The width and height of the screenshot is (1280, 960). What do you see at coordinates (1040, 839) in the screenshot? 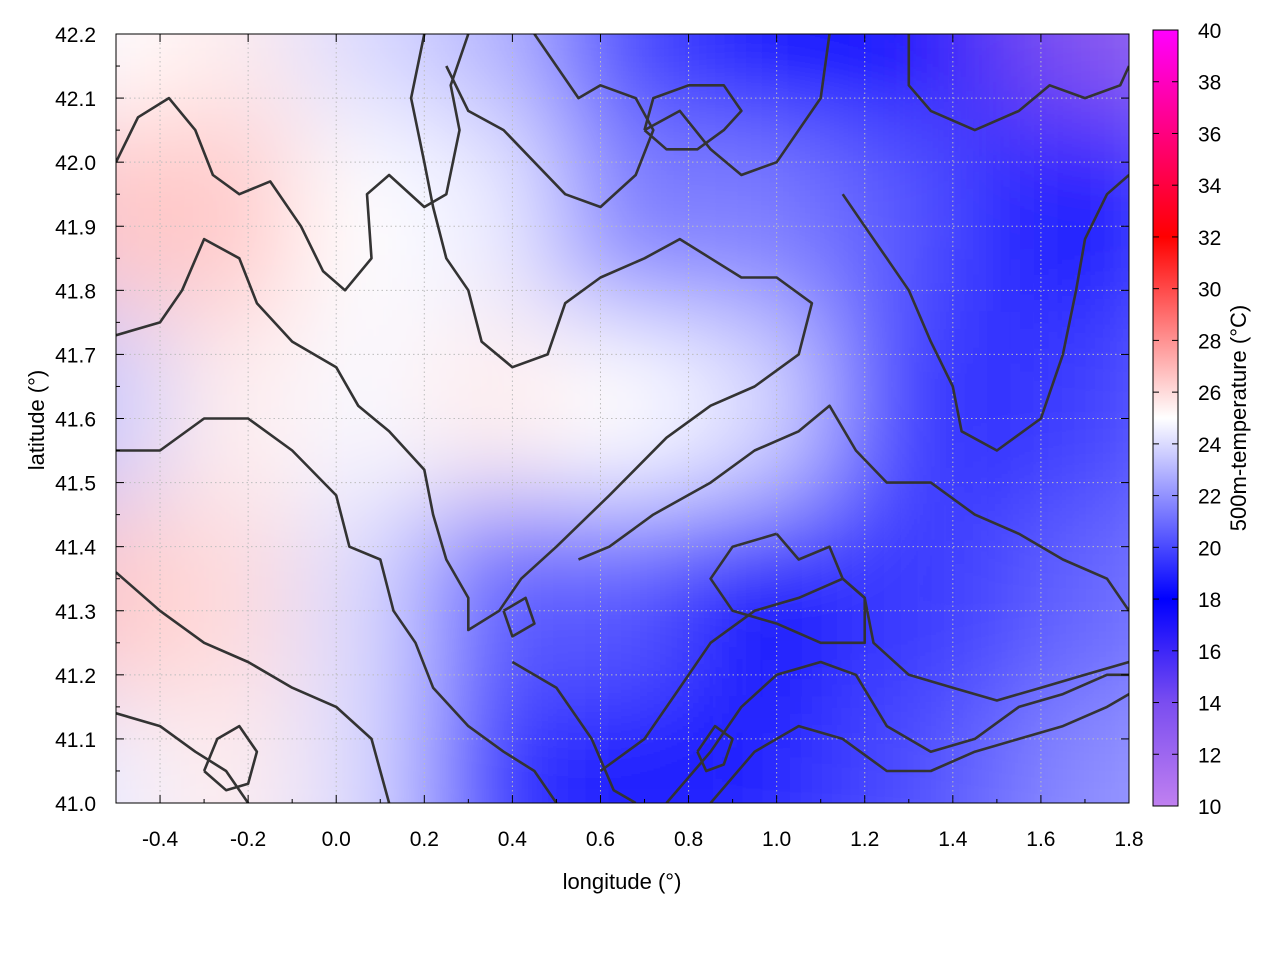
I see `x-tick-label: 1.6` at bounding box center [1040, 839].